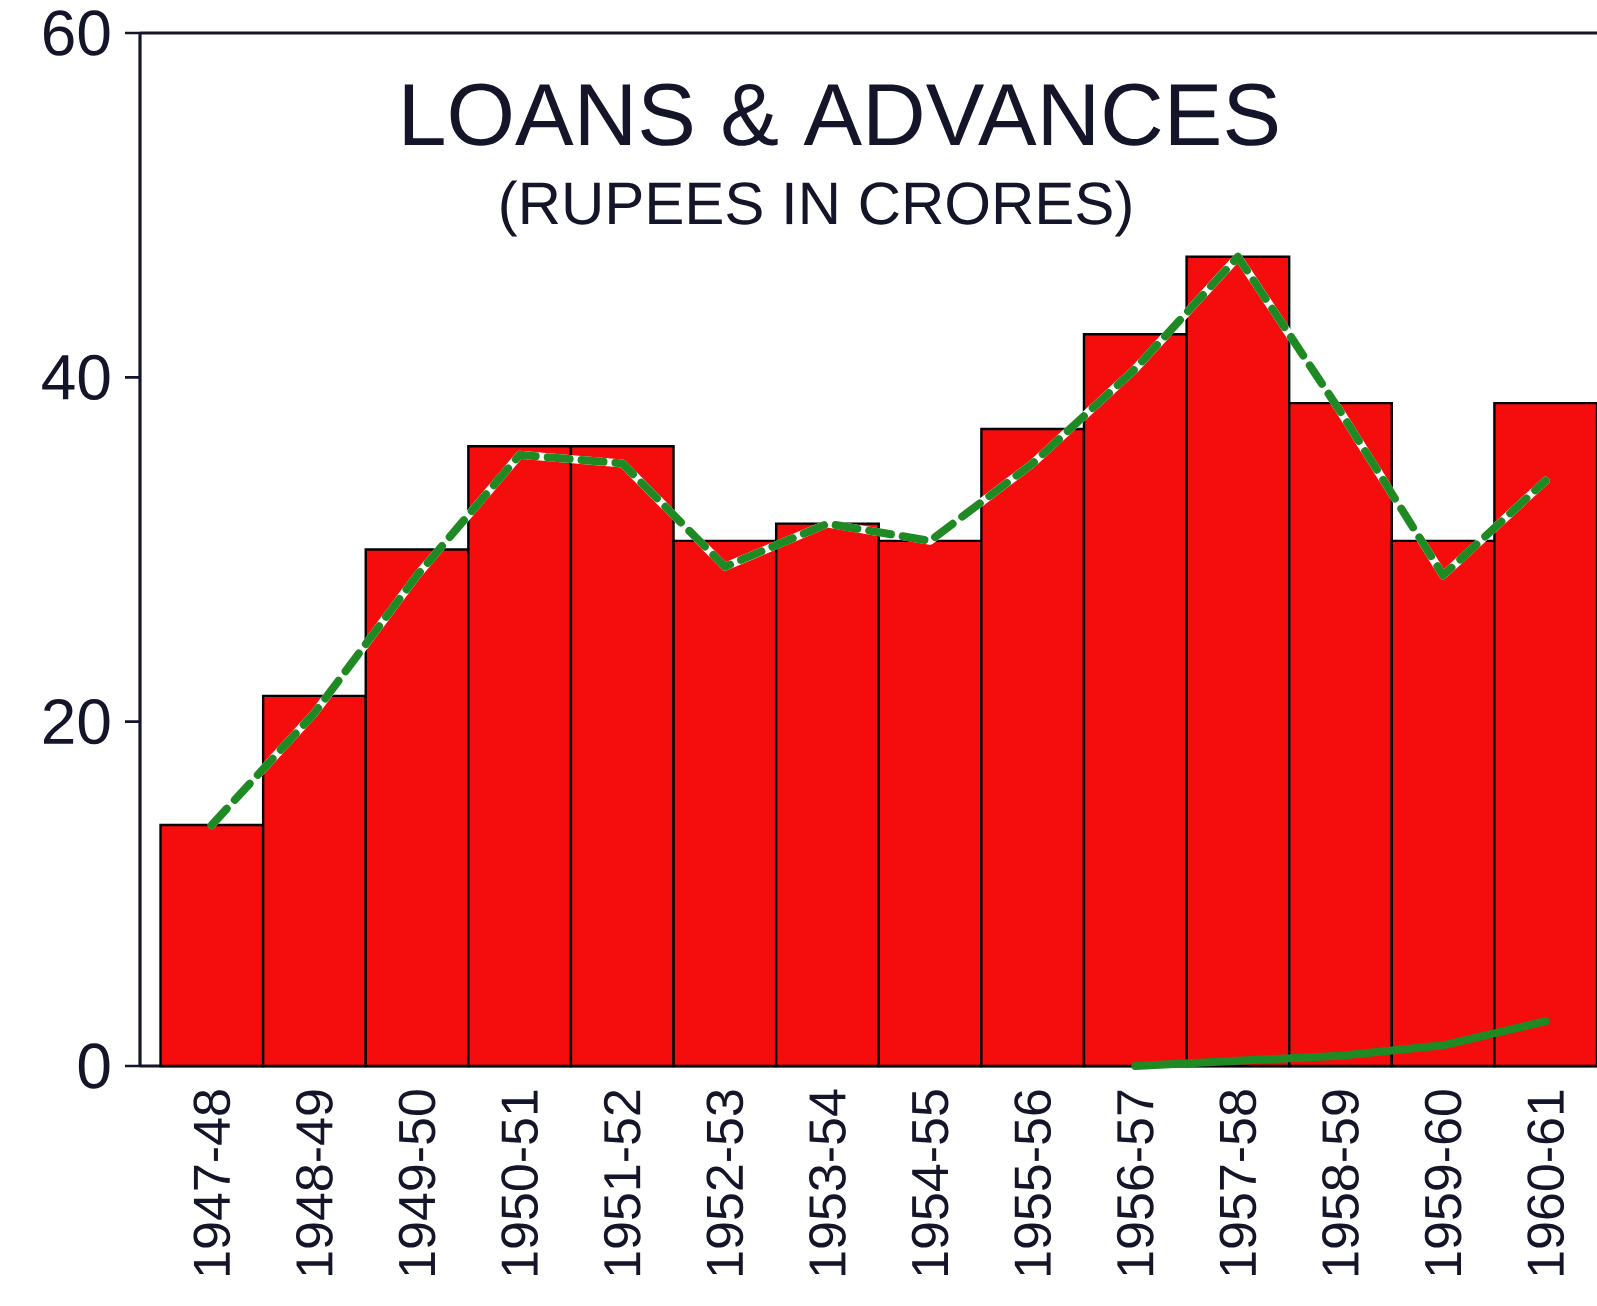 The image size is (1597, 1306). What do you see at coordinates (520, 1182) in the screenshot?
I see `x-tick-label: 1950-51` at bounding box center [520, 1182].